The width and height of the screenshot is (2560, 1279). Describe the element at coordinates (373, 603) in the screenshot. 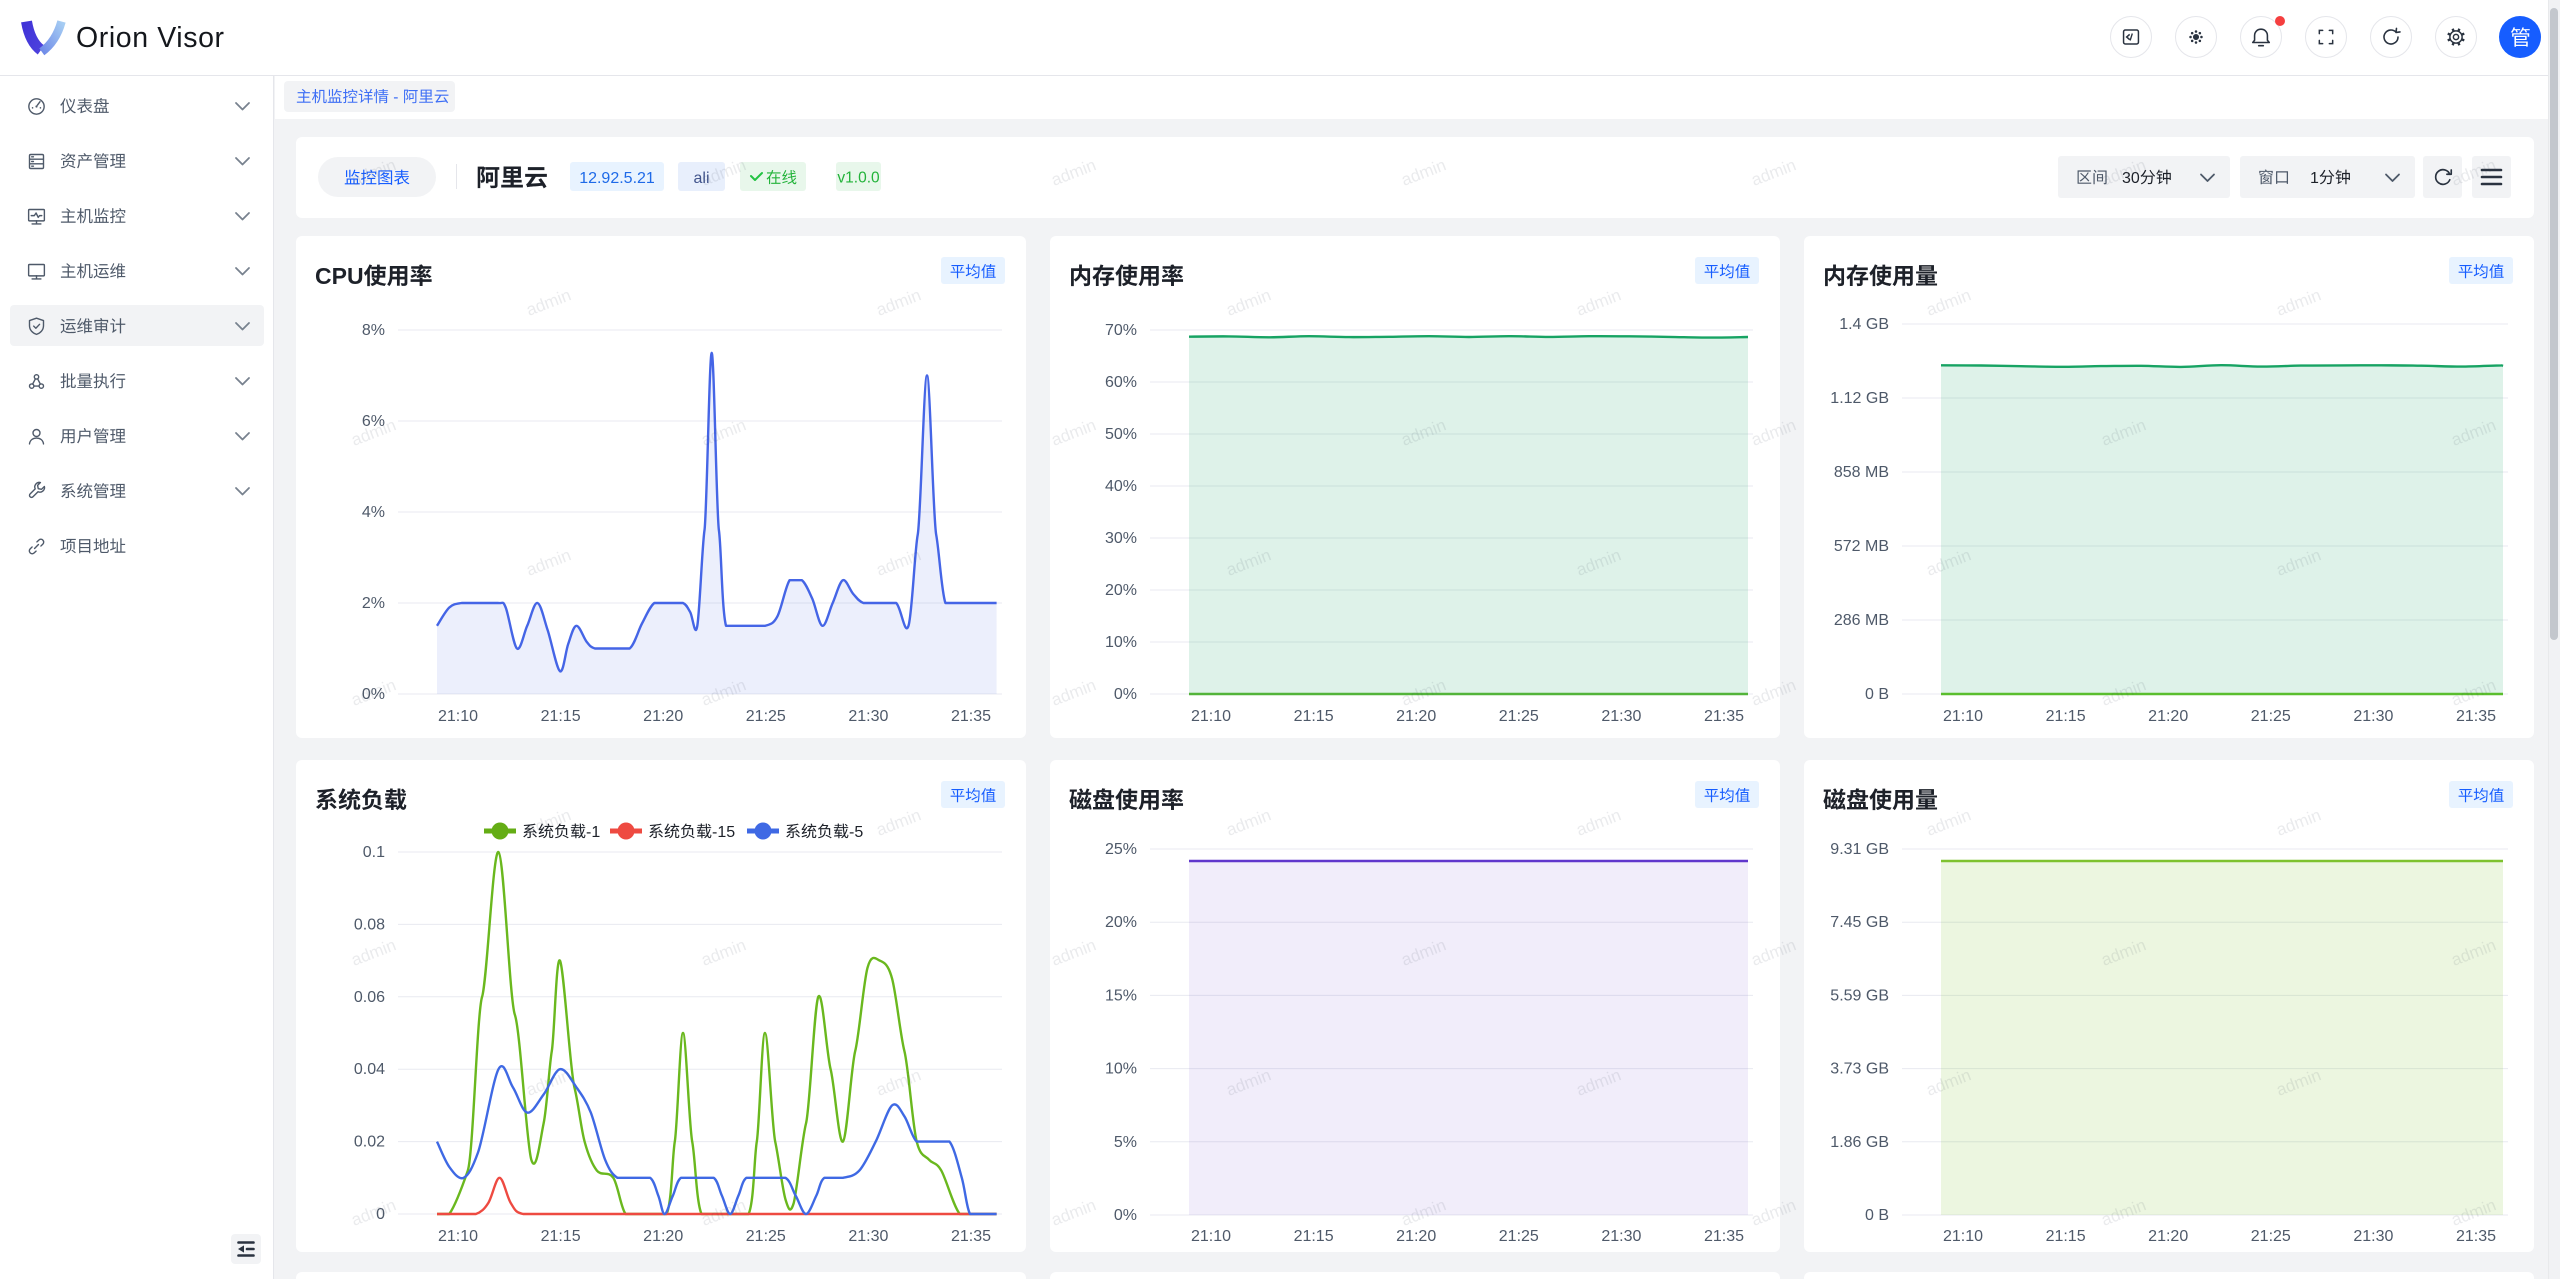

I see `svg-text: 2%` at that location.